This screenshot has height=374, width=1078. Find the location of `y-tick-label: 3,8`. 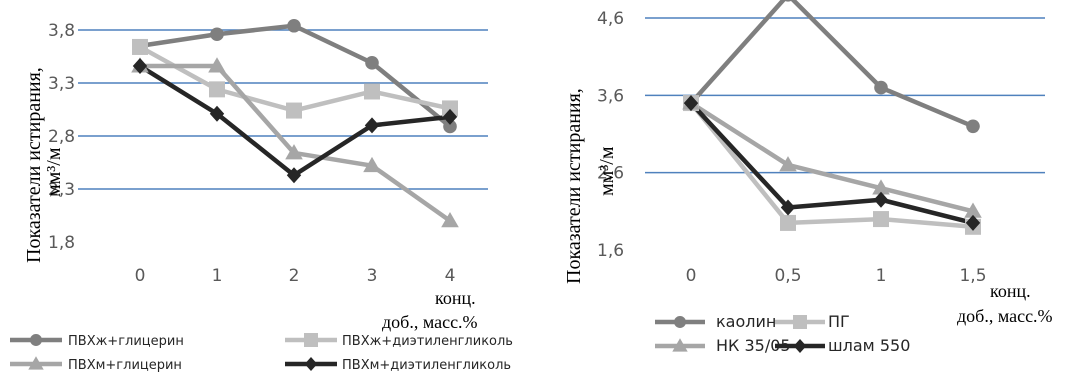

y-tick-label: 3,8 is located at coordinates (61, 31).